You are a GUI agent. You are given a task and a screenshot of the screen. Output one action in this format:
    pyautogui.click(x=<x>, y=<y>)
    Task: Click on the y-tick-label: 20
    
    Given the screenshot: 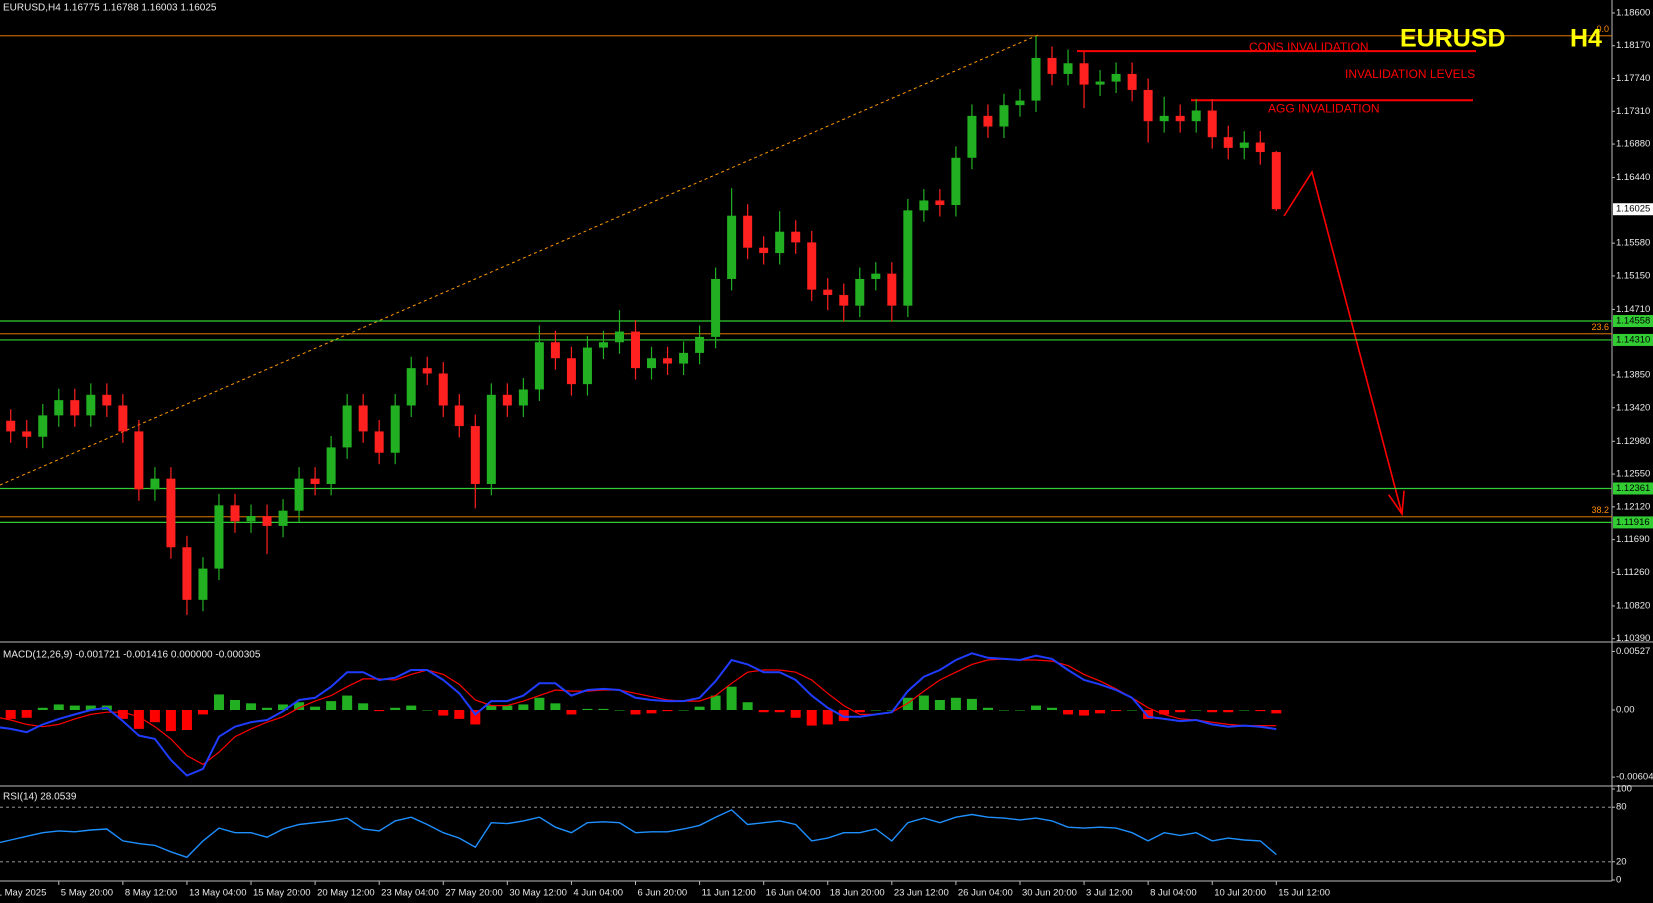 What is the action you would take?
    pyautogui.click(x=1621, y=861)
    